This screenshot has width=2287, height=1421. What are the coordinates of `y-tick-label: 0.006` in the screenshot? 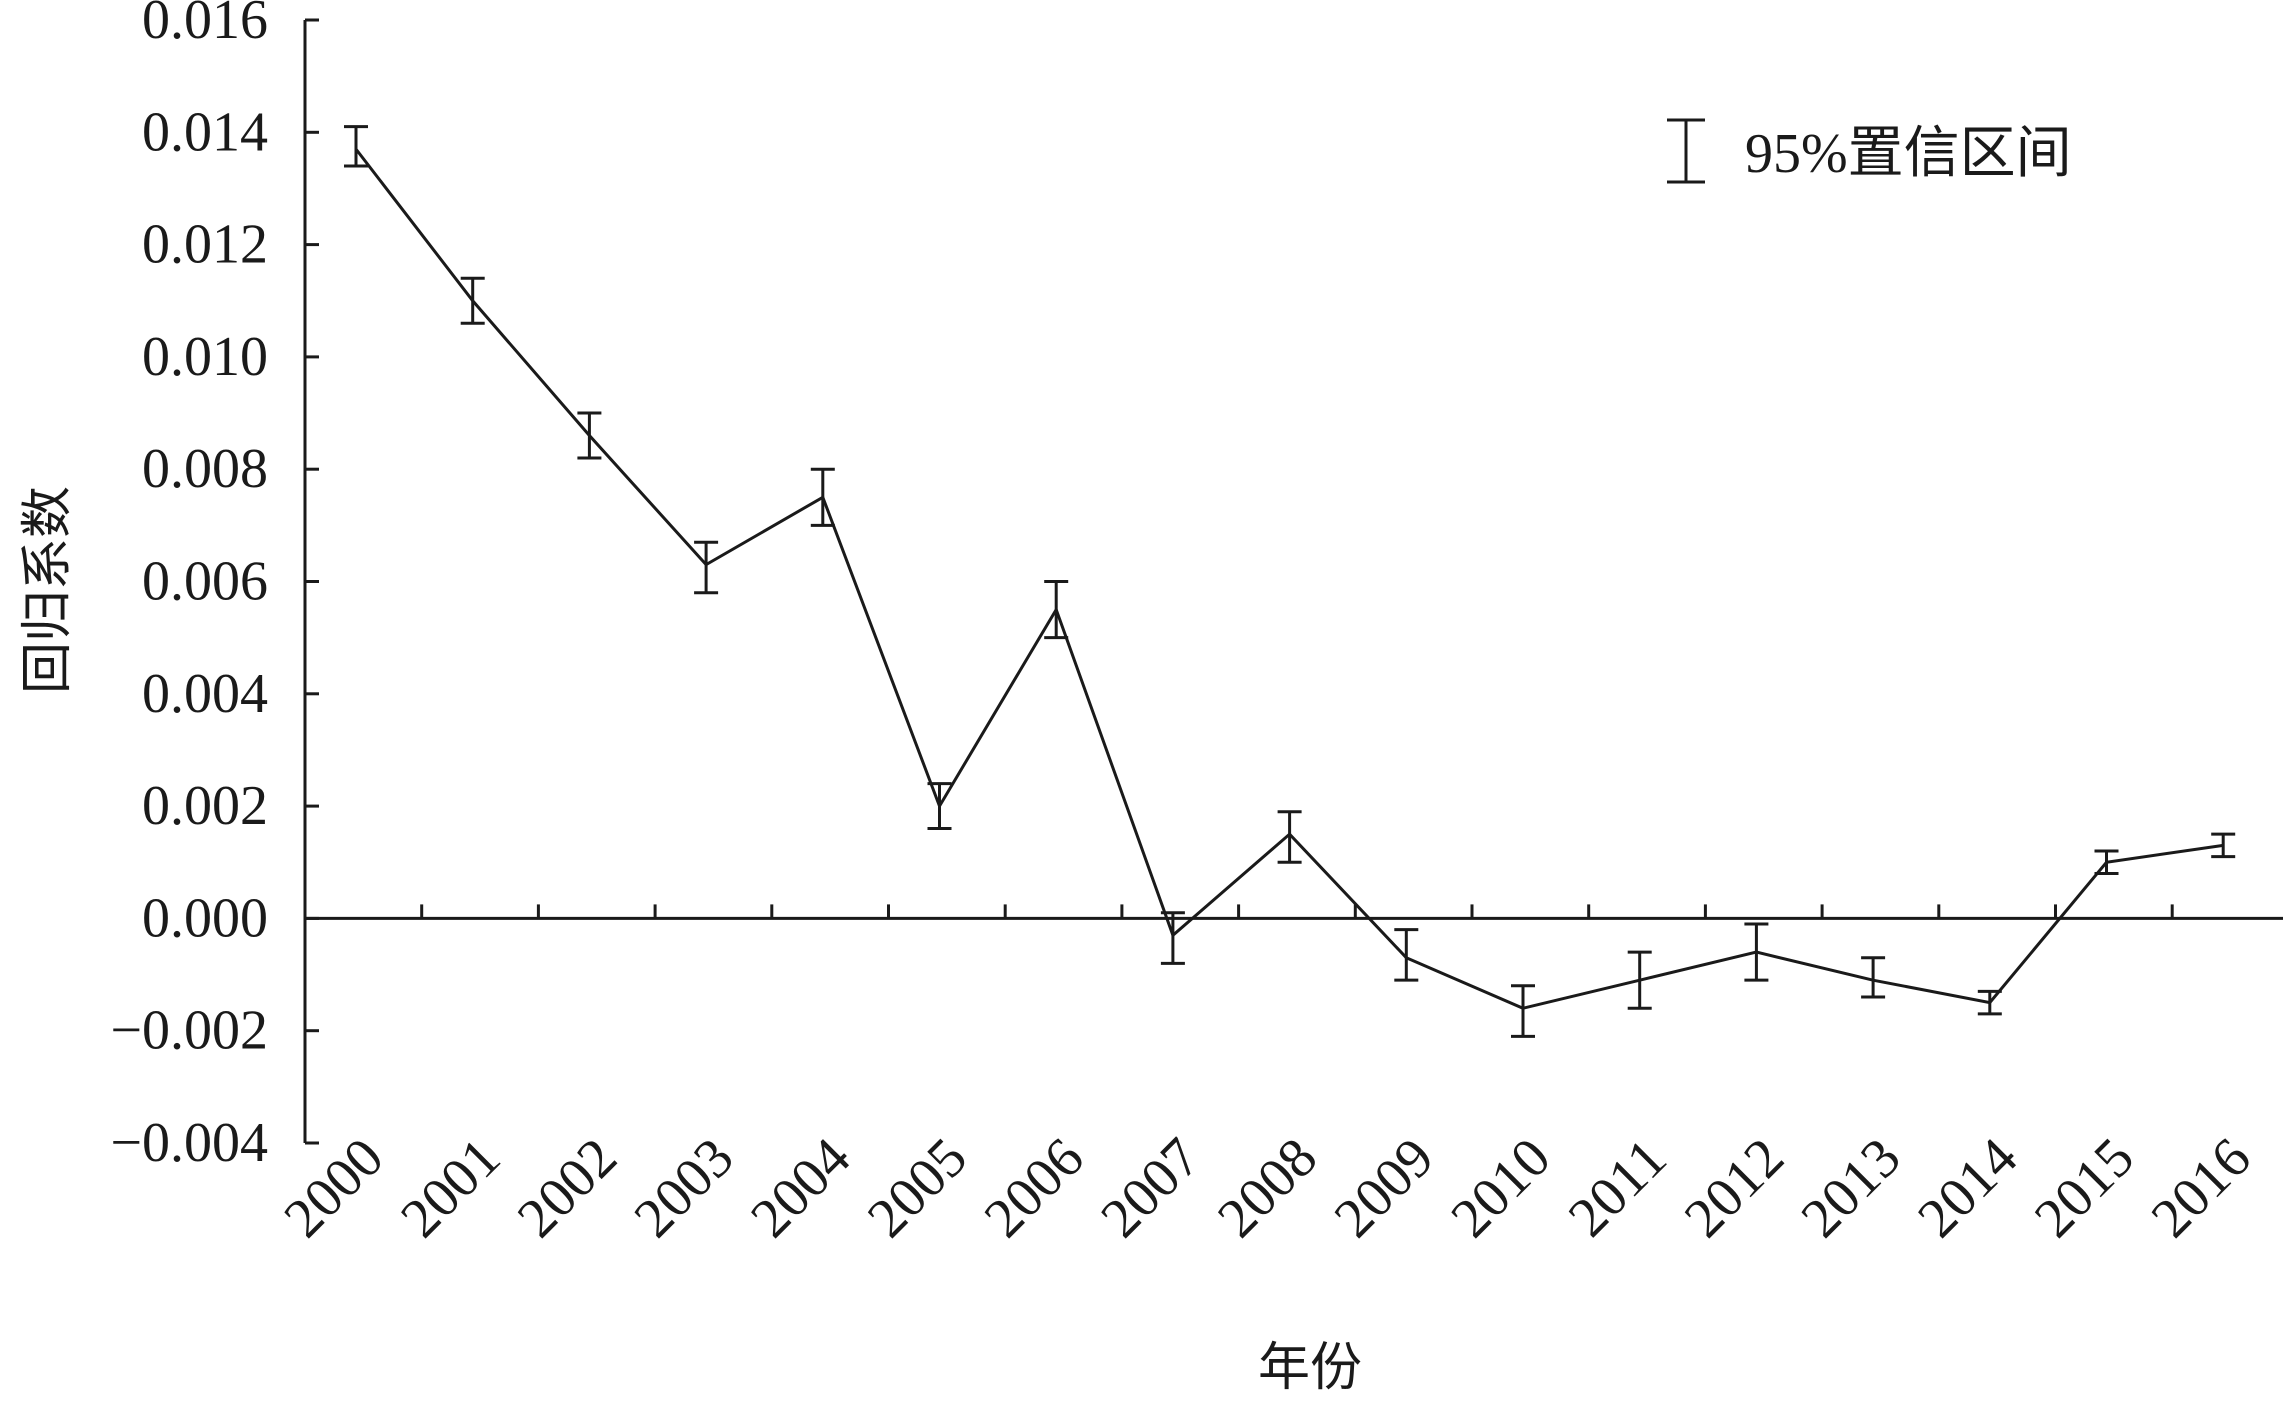 It's located at (205, 582).